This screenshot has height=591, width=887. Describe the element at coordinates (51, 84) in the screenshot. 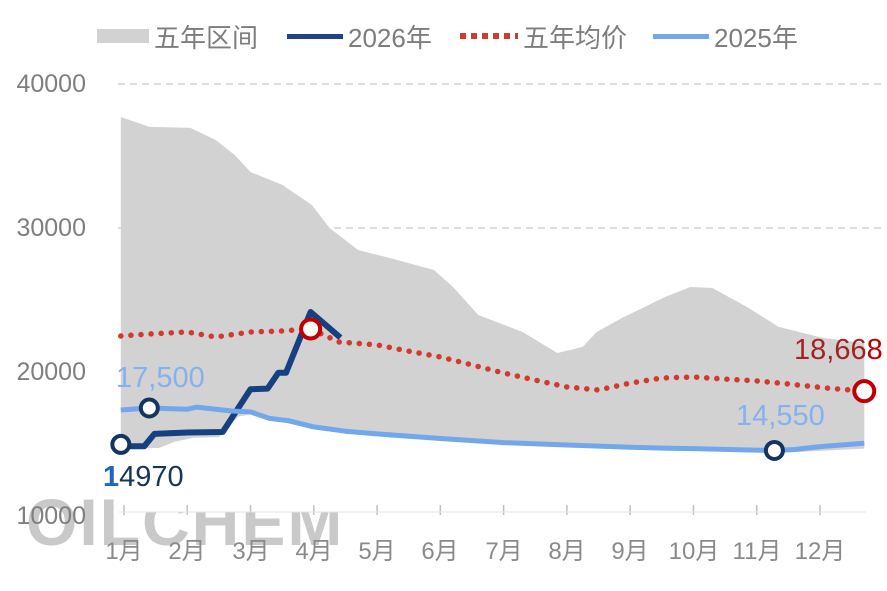

I see `y-tick-40000: 40000` at that location.